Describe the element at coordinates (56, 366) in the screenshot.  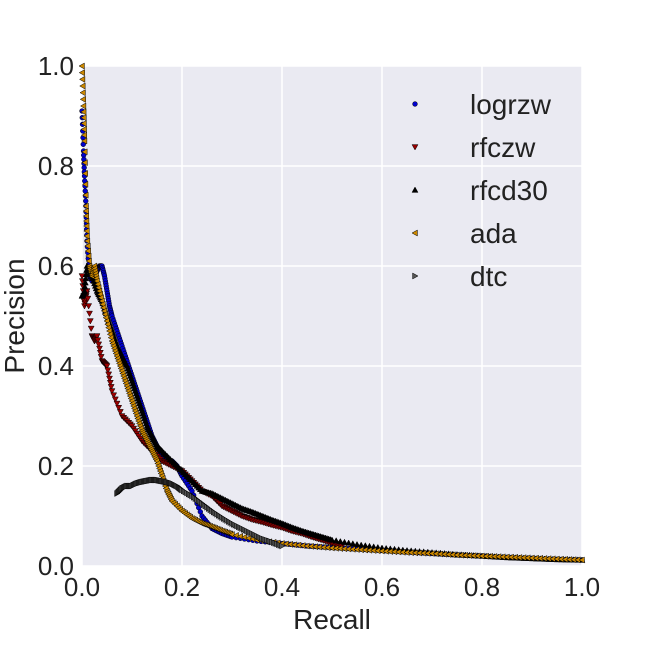
I see `y-tick-label: 0.4` at that location.